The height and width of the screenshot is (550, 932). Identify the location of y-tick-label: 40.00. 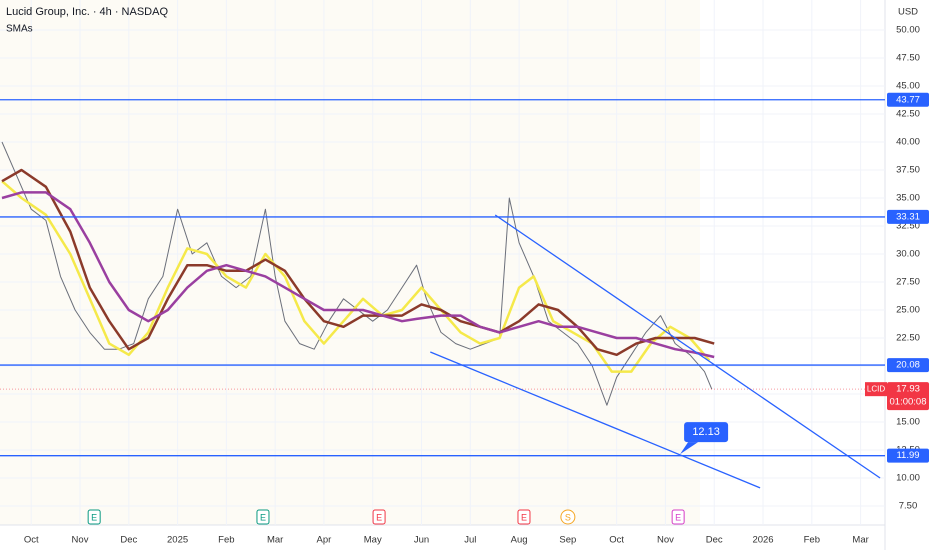
(908, 142).